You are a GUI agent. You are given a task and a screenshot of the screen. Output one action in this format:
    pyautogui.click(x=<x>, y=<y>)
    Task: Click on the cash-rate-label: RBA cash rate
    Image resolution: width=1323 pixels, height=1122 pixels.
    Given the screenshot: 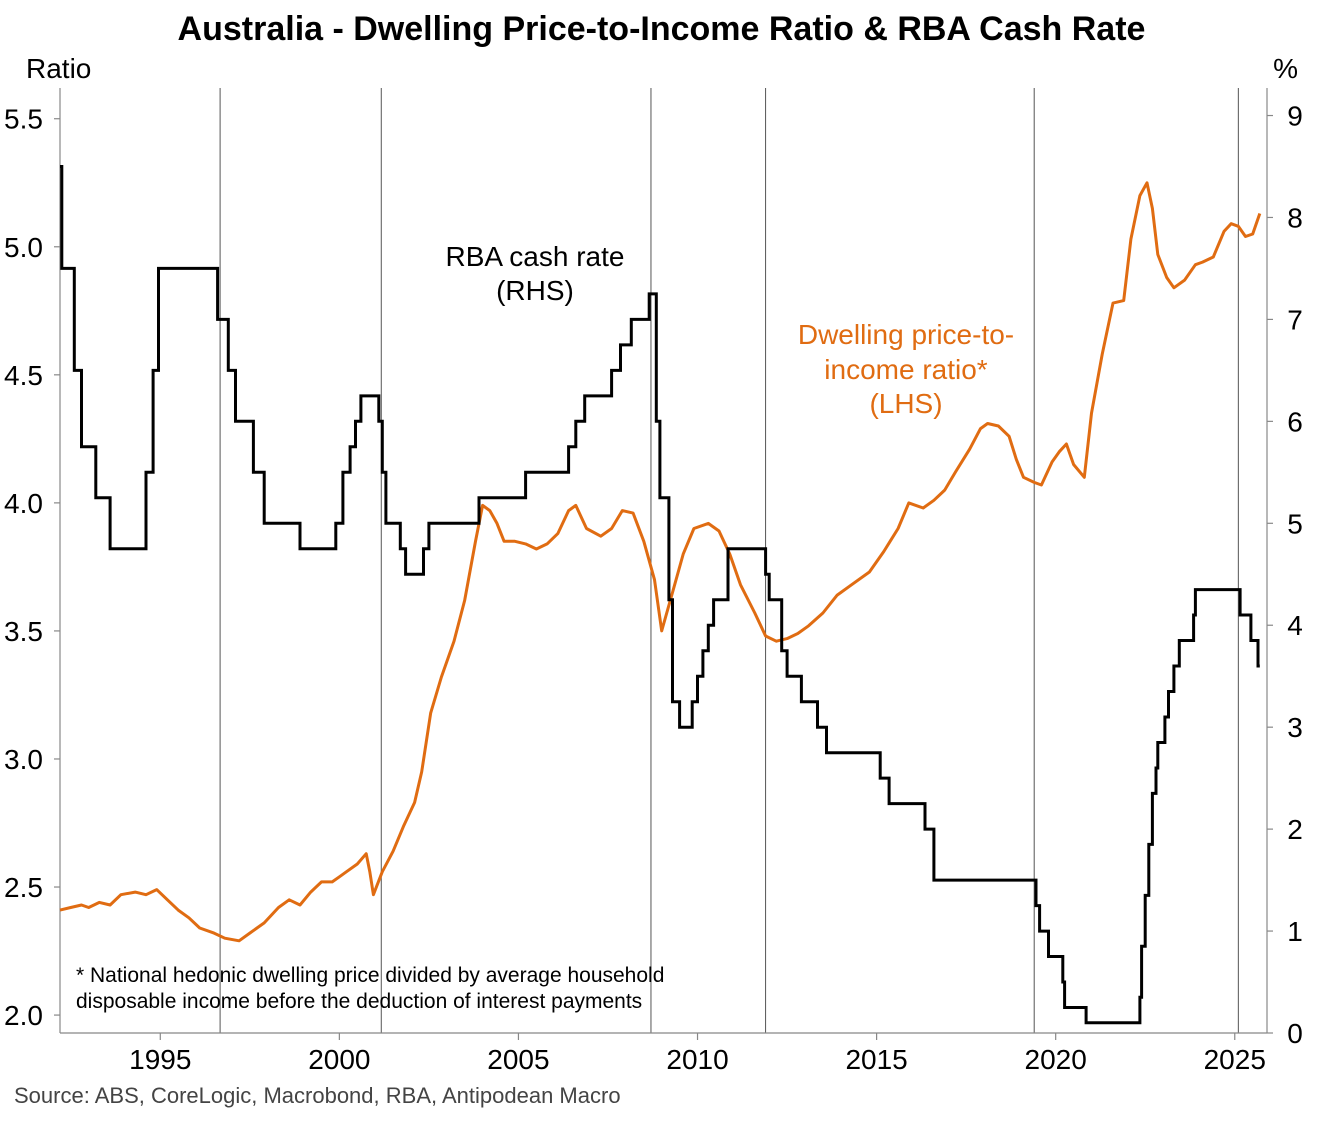 What is the action you would take?
    pyautogui.click(x=535, y=256)
    